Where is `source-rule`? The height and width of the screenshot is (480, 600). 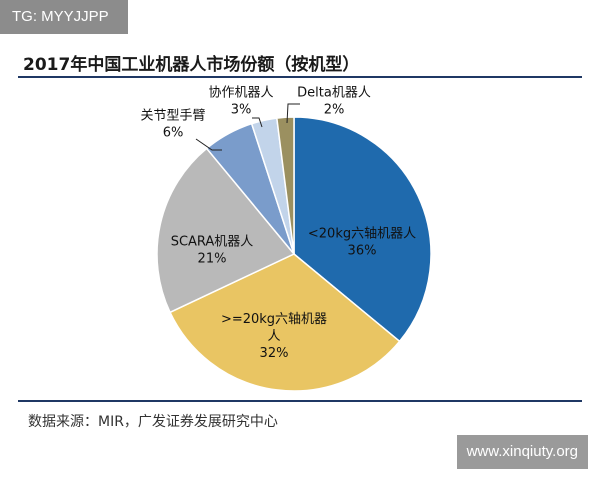
source-rule is located at coordinates (300, 401).